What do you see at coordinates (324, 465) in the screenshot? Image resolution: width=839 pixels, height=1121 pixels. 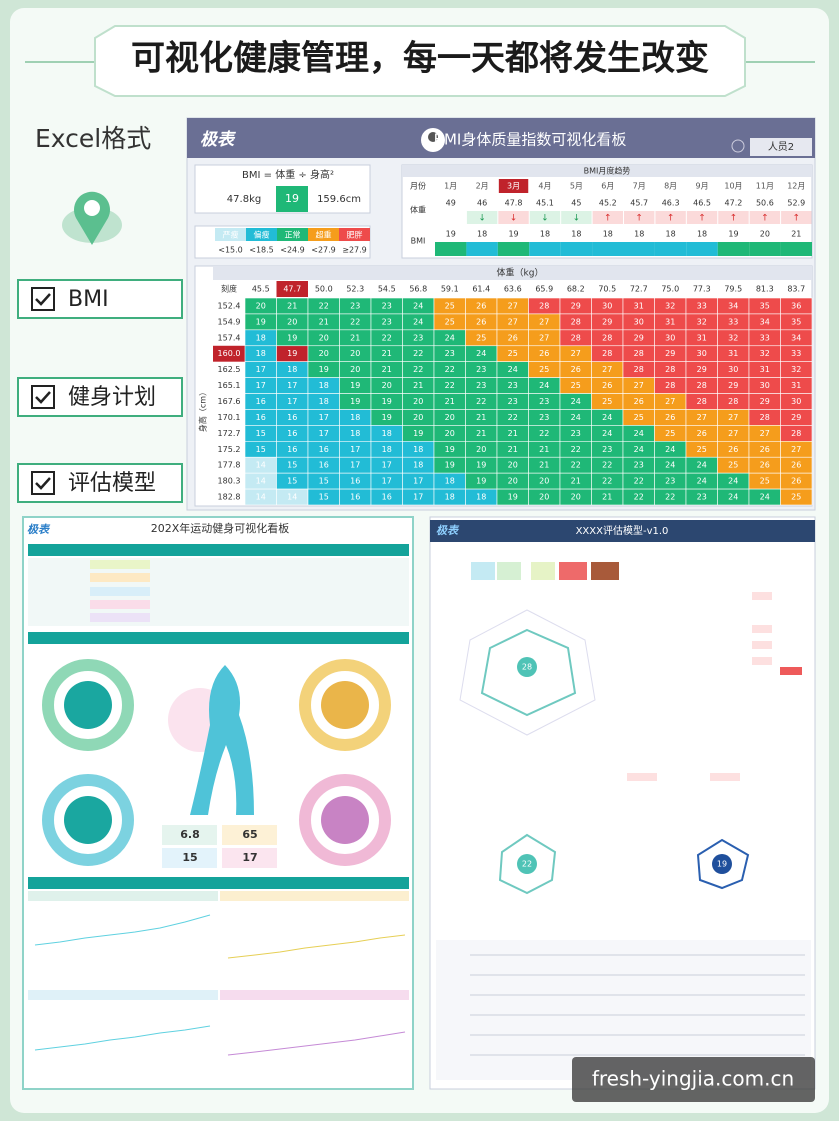 I see `bmi-cell-value: 16` at bounding box center [324, 465].